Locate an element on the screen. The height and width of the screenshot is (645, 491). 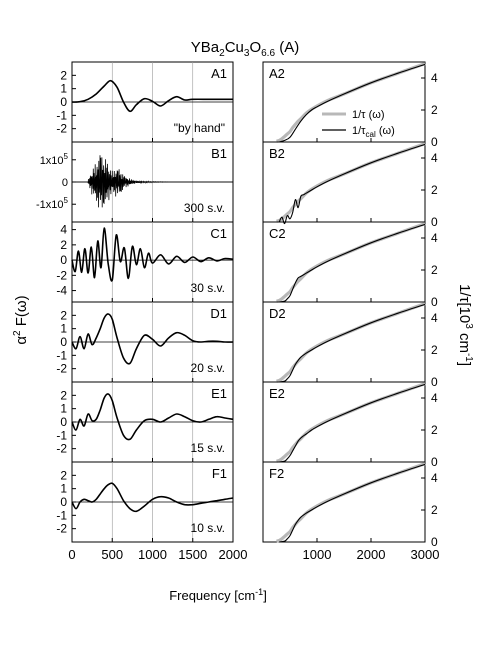
x-axis-label: Frequency [cm-1] is located at coordinates (218, 595).